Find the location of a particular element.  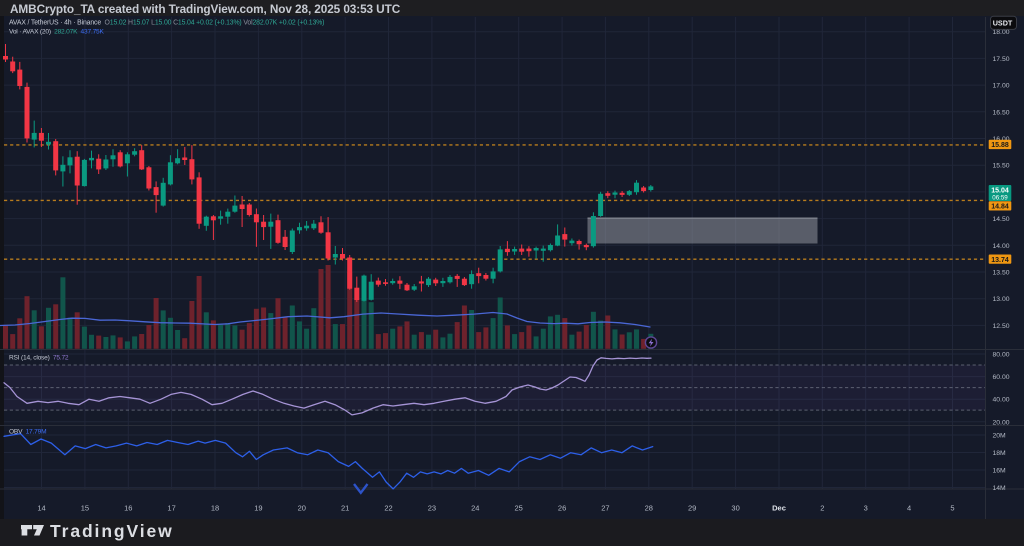

svg-text: TradingView is located at coordinates (112, 531).